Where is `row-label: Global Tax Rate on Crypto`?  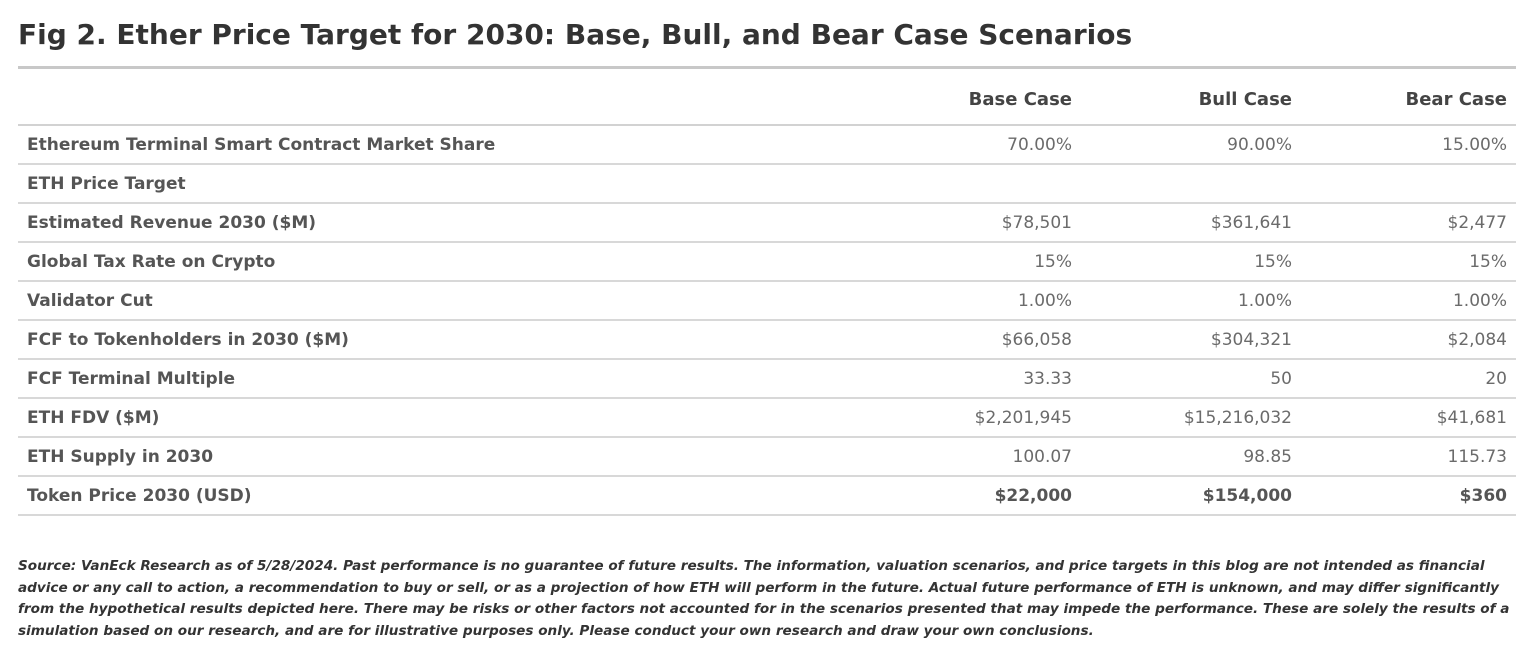
row-label: Global Tax Rate on Crypto is located at coordinates (438, 262).